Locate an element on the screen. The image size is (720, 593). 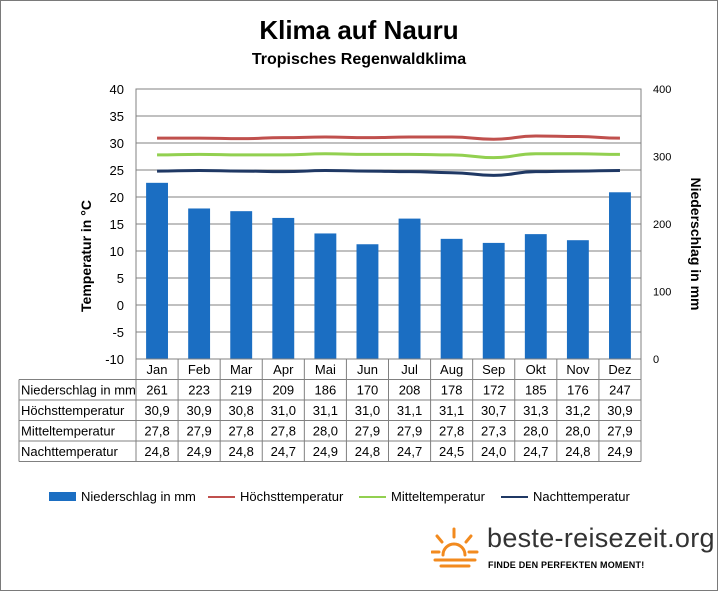
table-cell-value: 170 is located at coordinates (368, 390).